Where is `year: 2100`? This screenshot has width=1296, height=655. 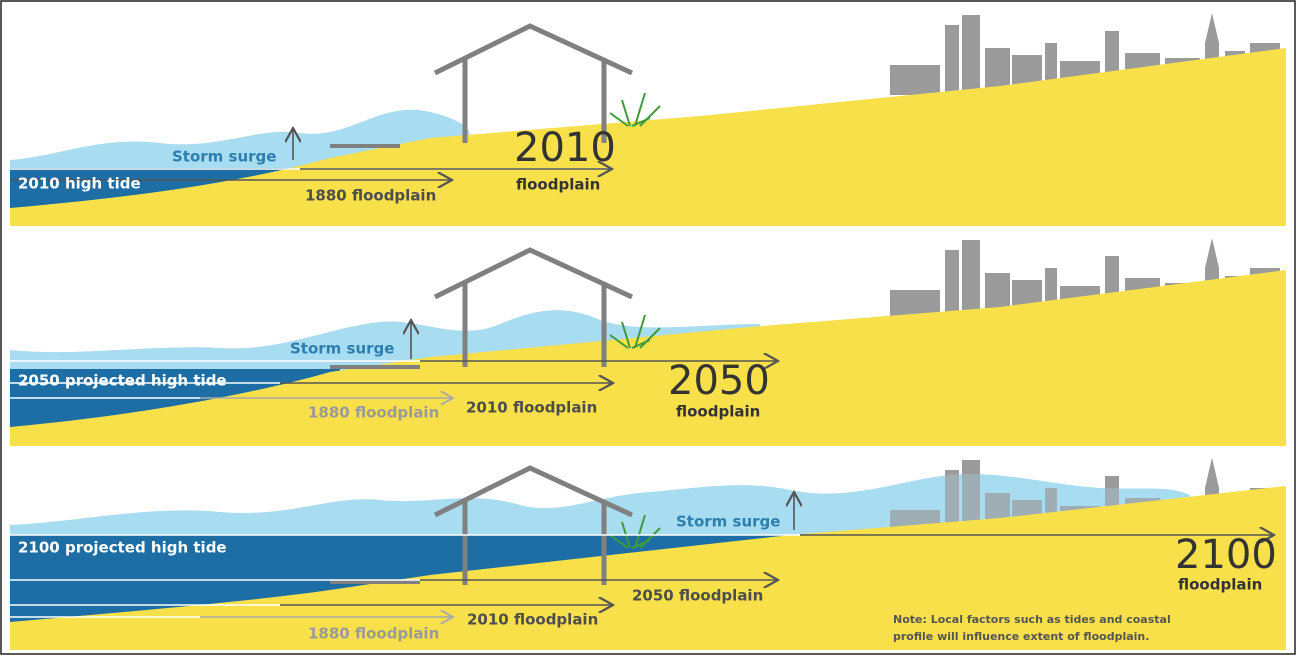
year: 2100 is located at coordinates (1226, 555).